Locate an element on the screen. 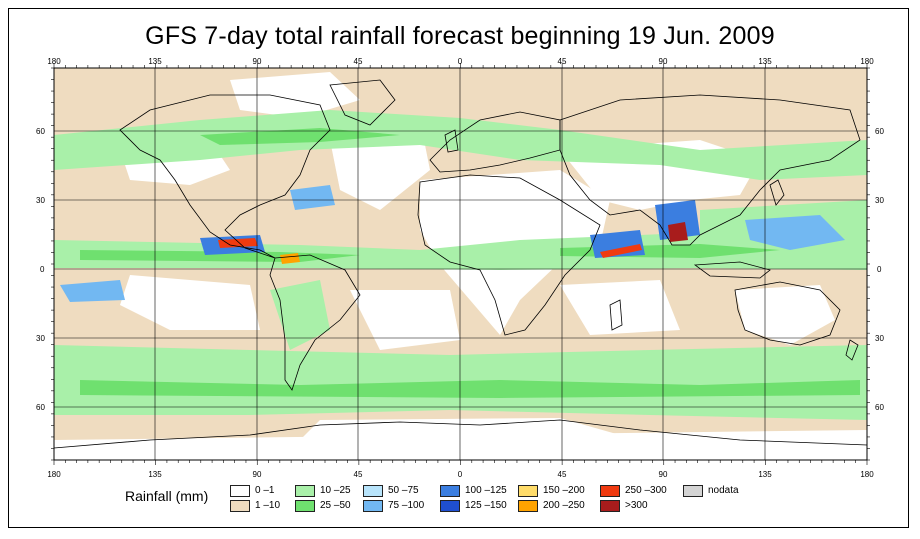 The width and height of the screenshot is (920, 539). rain-area-bay-of-bengal is located at coordinates (677, 220).